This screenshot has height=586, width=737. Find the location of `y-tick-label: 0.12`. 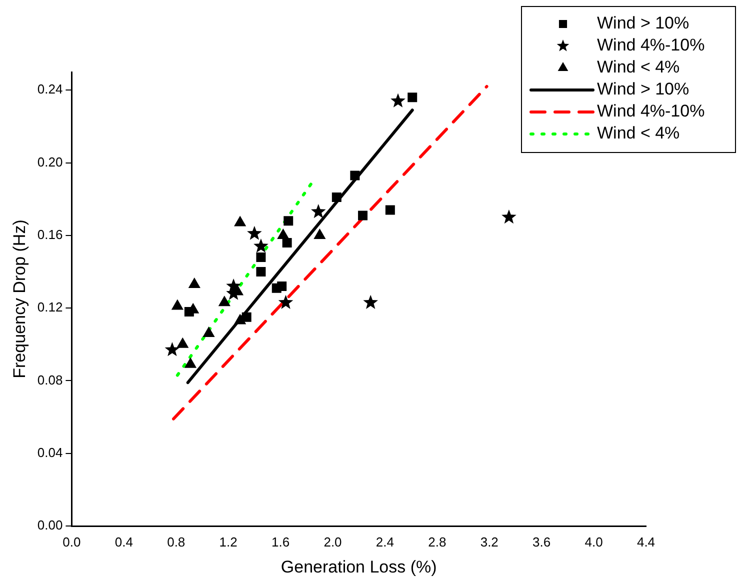

y-tick-label: 0.12 is located at coordinates (50, 307).